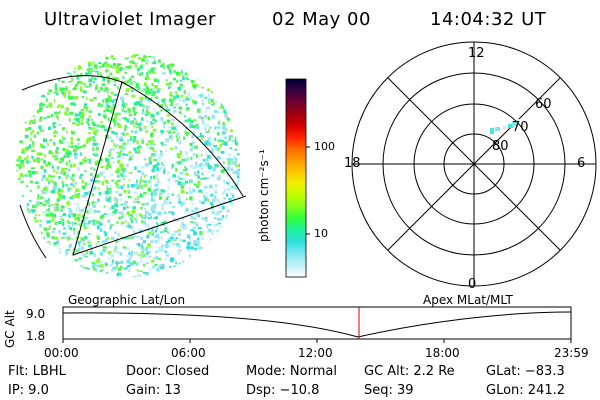  What do you see at coordinates (283, 390) in the screenshot?
I see `dsp-info: Dsp: −10.8` at bounding box center [283, 390].